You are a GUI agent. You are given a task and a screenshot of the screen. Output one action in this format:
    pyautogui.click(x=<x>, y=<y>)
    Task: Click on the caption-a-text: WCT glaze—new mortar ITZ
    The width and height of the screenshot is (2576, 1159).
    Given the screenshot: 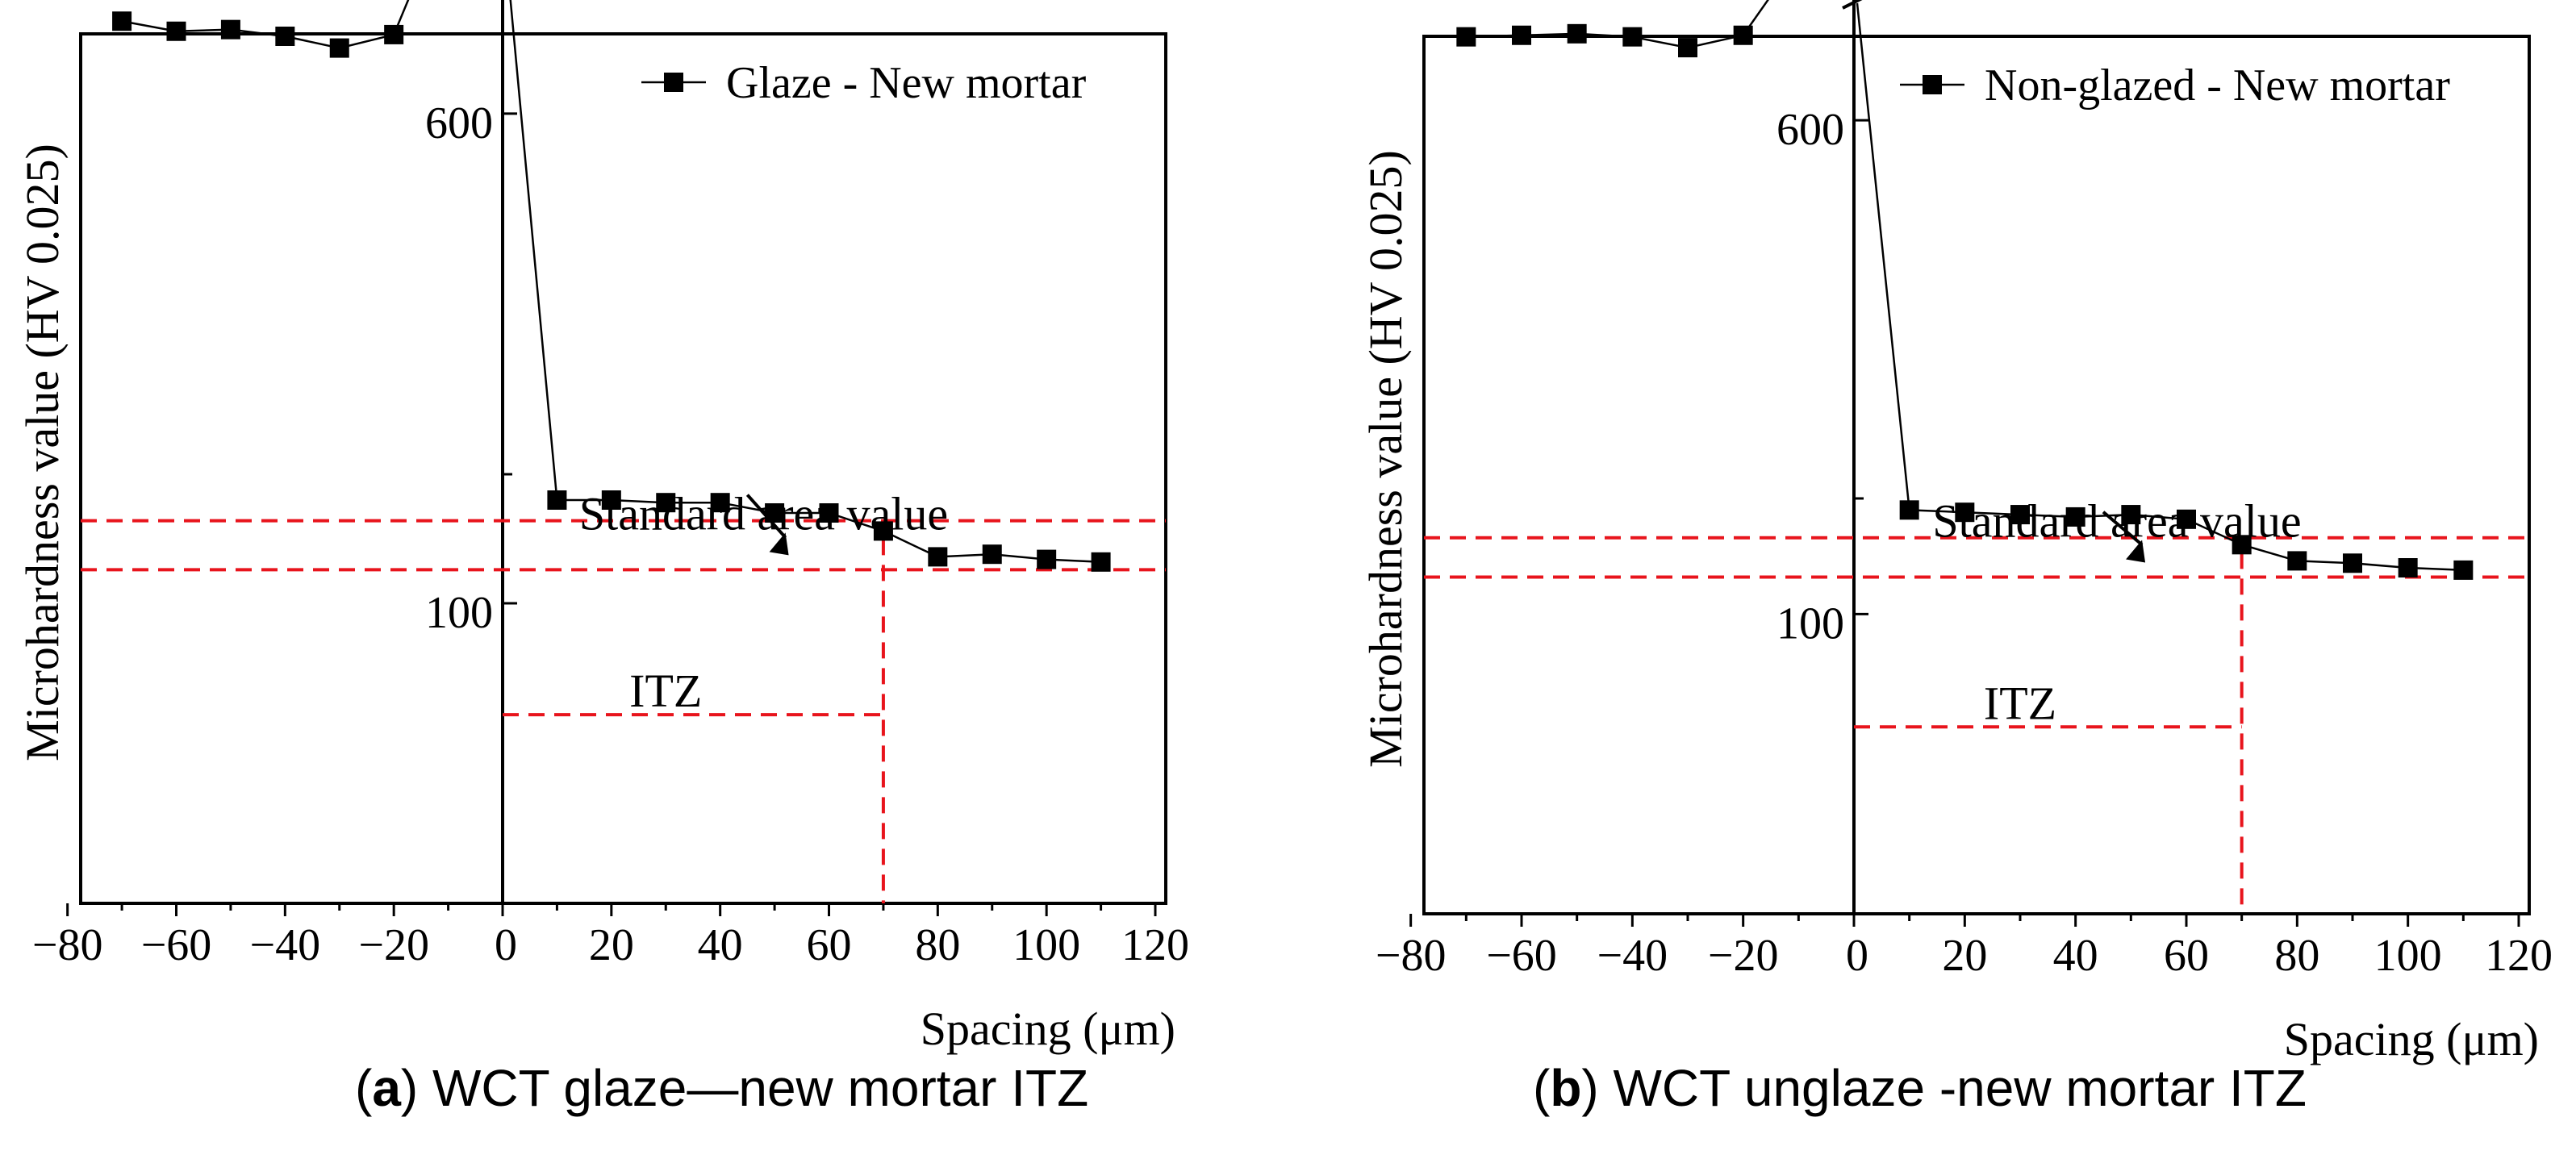 What is the action you would take?
    pyautogui.click(x=760, y=1088)
    